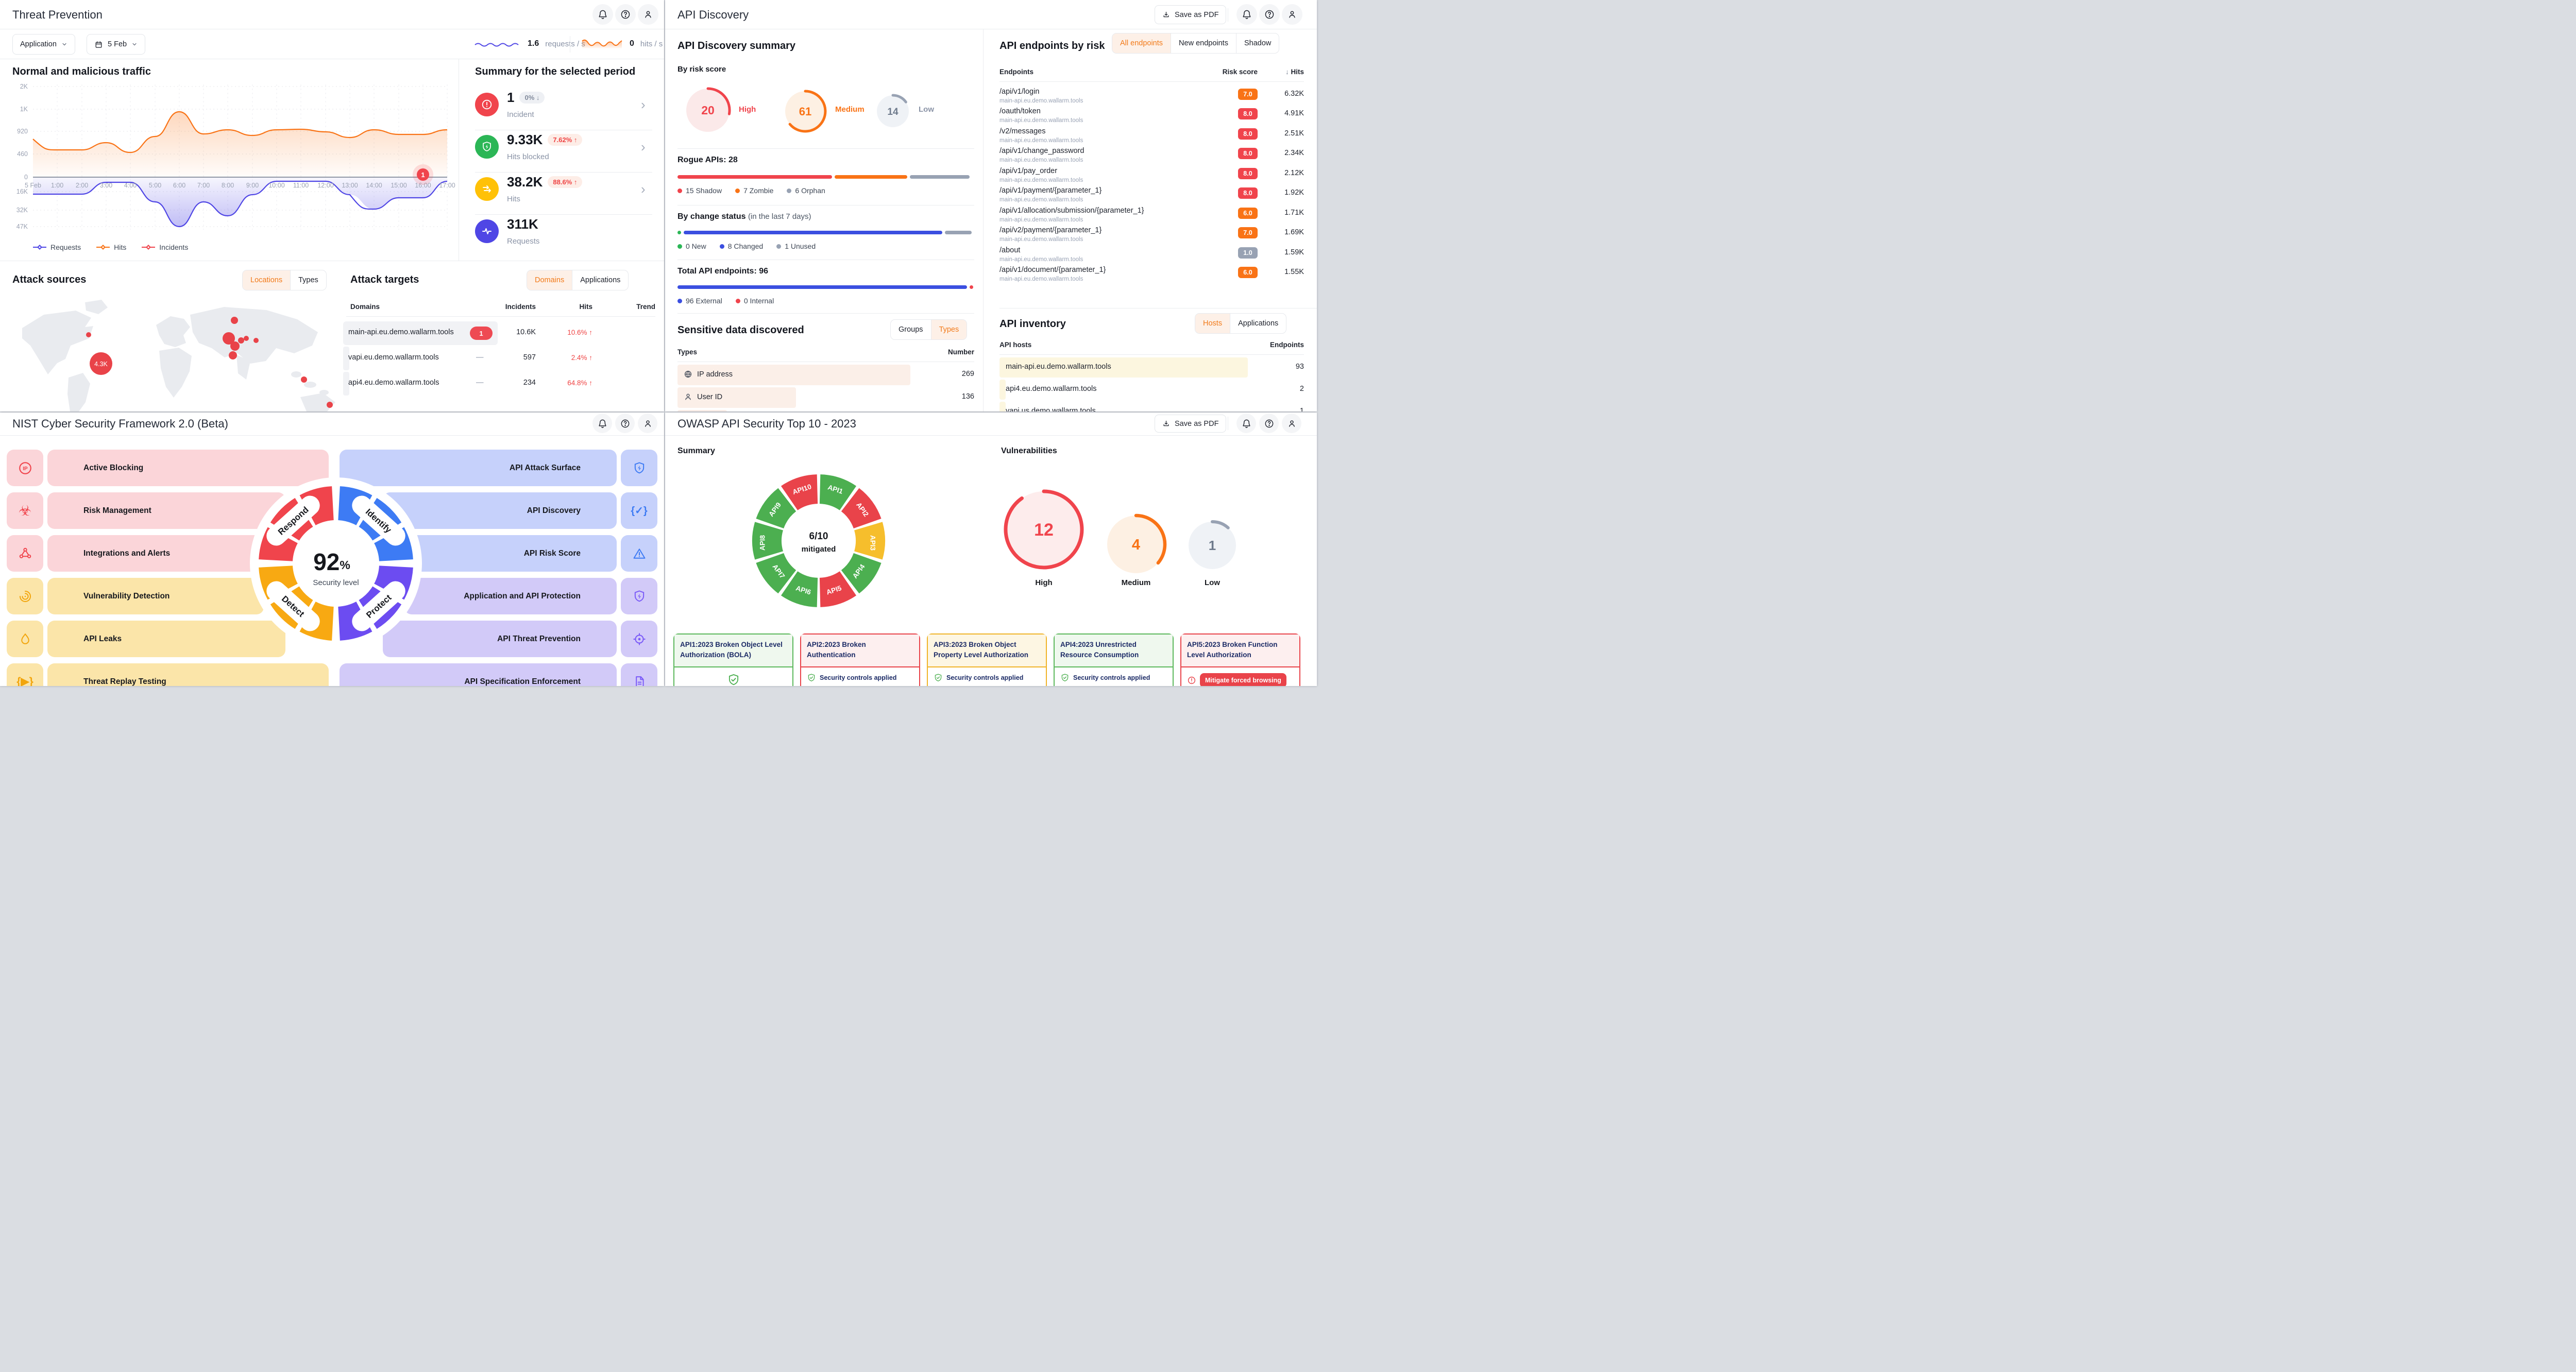 This screenshot has width=2576, height=1372. Describe the element at coordinates (639, 467) in the screenshot. I see `shield-bolt-icon` at that location.